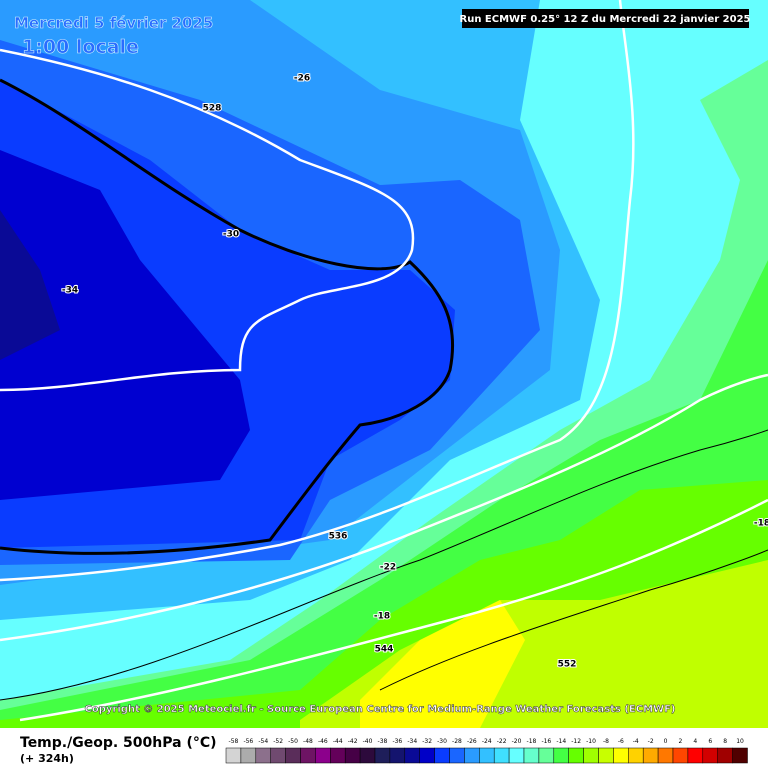 Image resolution: width=768 pixels, height=768 pixels. Describe the element at coordinates (517, 741) in the screenshot. I see `scale-label: -20` at that location.